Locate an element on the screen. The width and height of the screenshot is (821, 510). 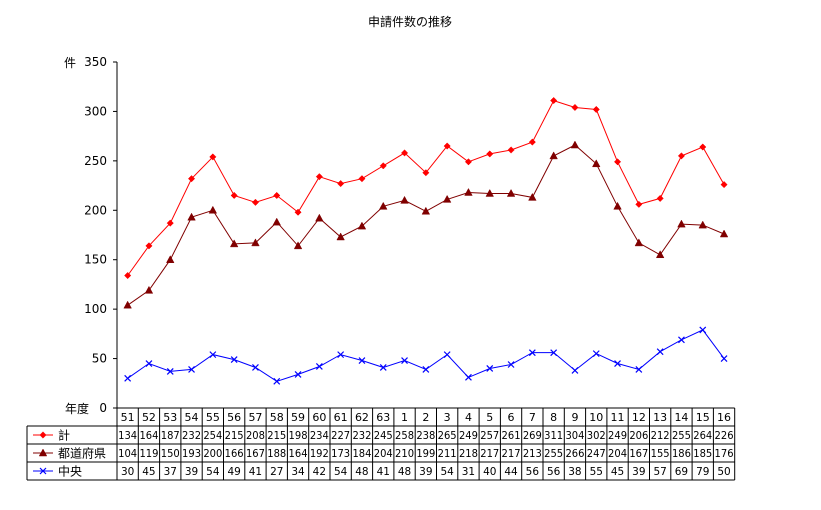
x-tick-label: 10 is located at coordinates (596, 417).